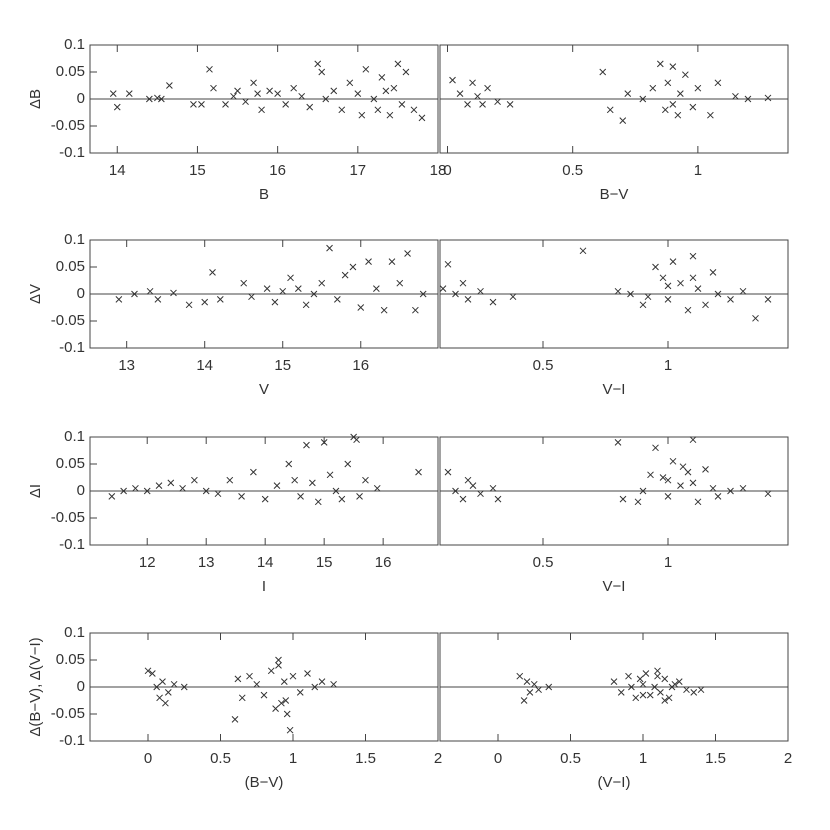 This screenshot has width=830, height=830. Describe the element at coordinates (204, 365) in the screenshot. I see `x-tick-label: 14` at that location.